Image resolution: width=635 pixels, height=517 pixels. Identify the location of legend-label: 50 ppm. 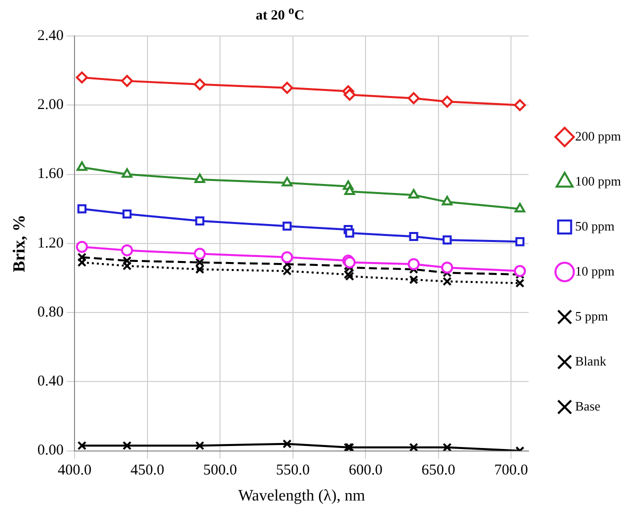
(595, 226).